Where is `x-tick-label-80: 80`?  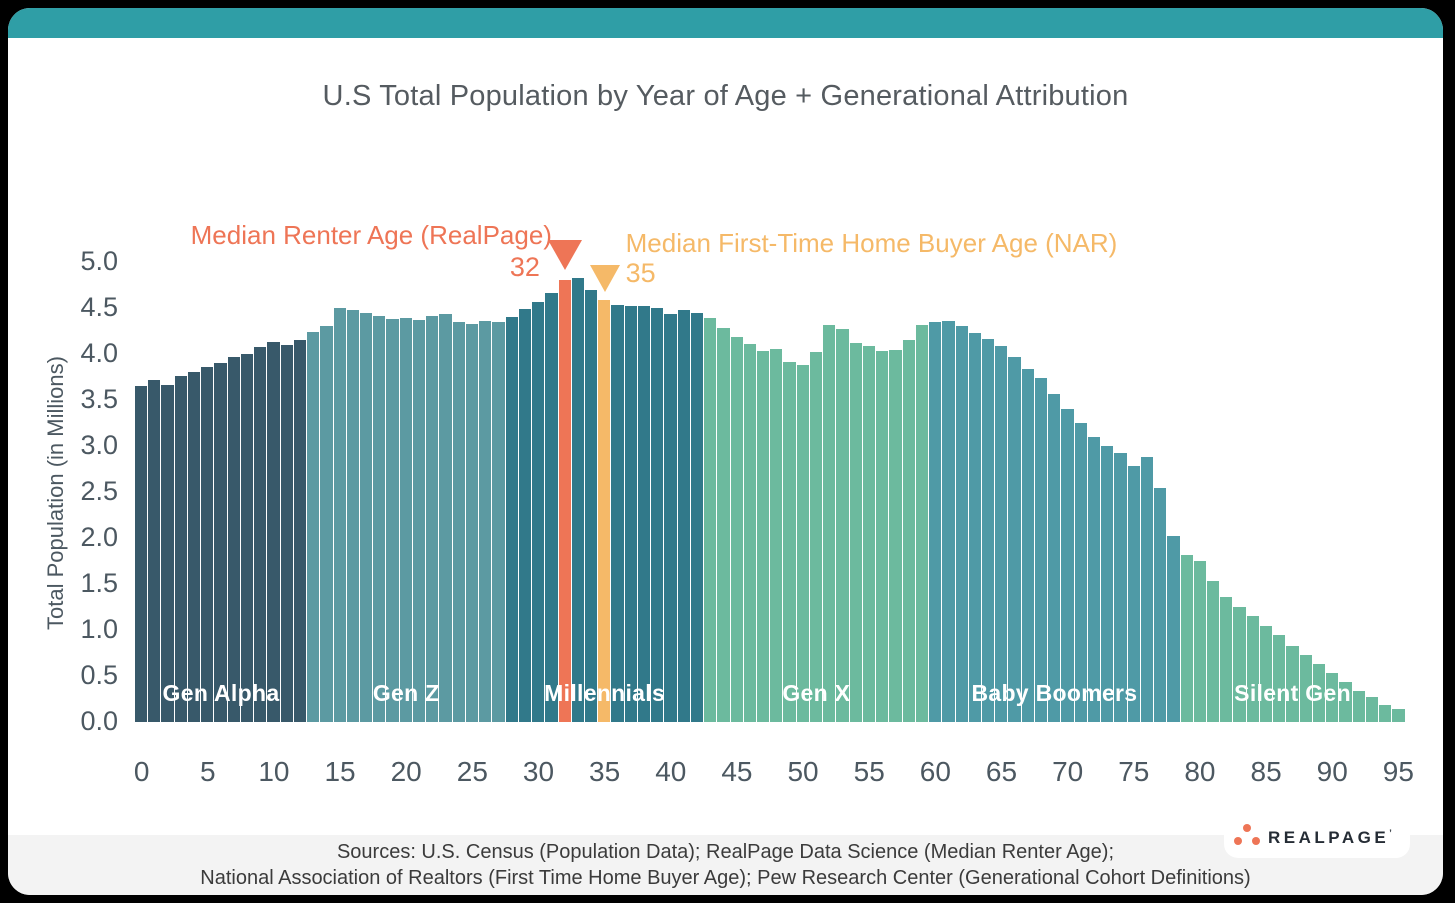 x-tick-label-80: 80 is located at coordinates (1200, 771).